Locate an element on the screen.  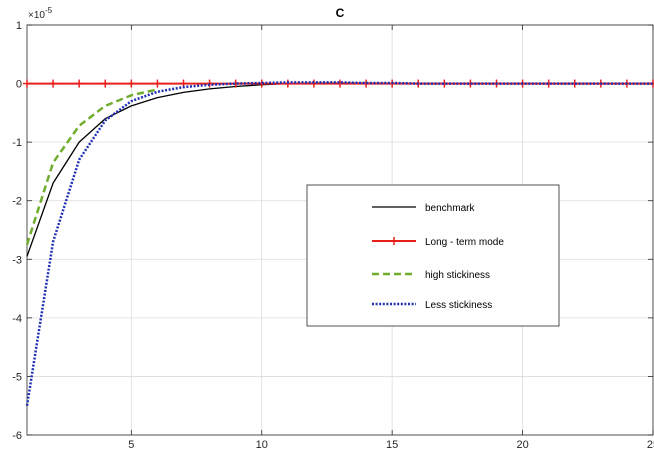
legend-label-0: benchmark is located at coordinates (450, 208).